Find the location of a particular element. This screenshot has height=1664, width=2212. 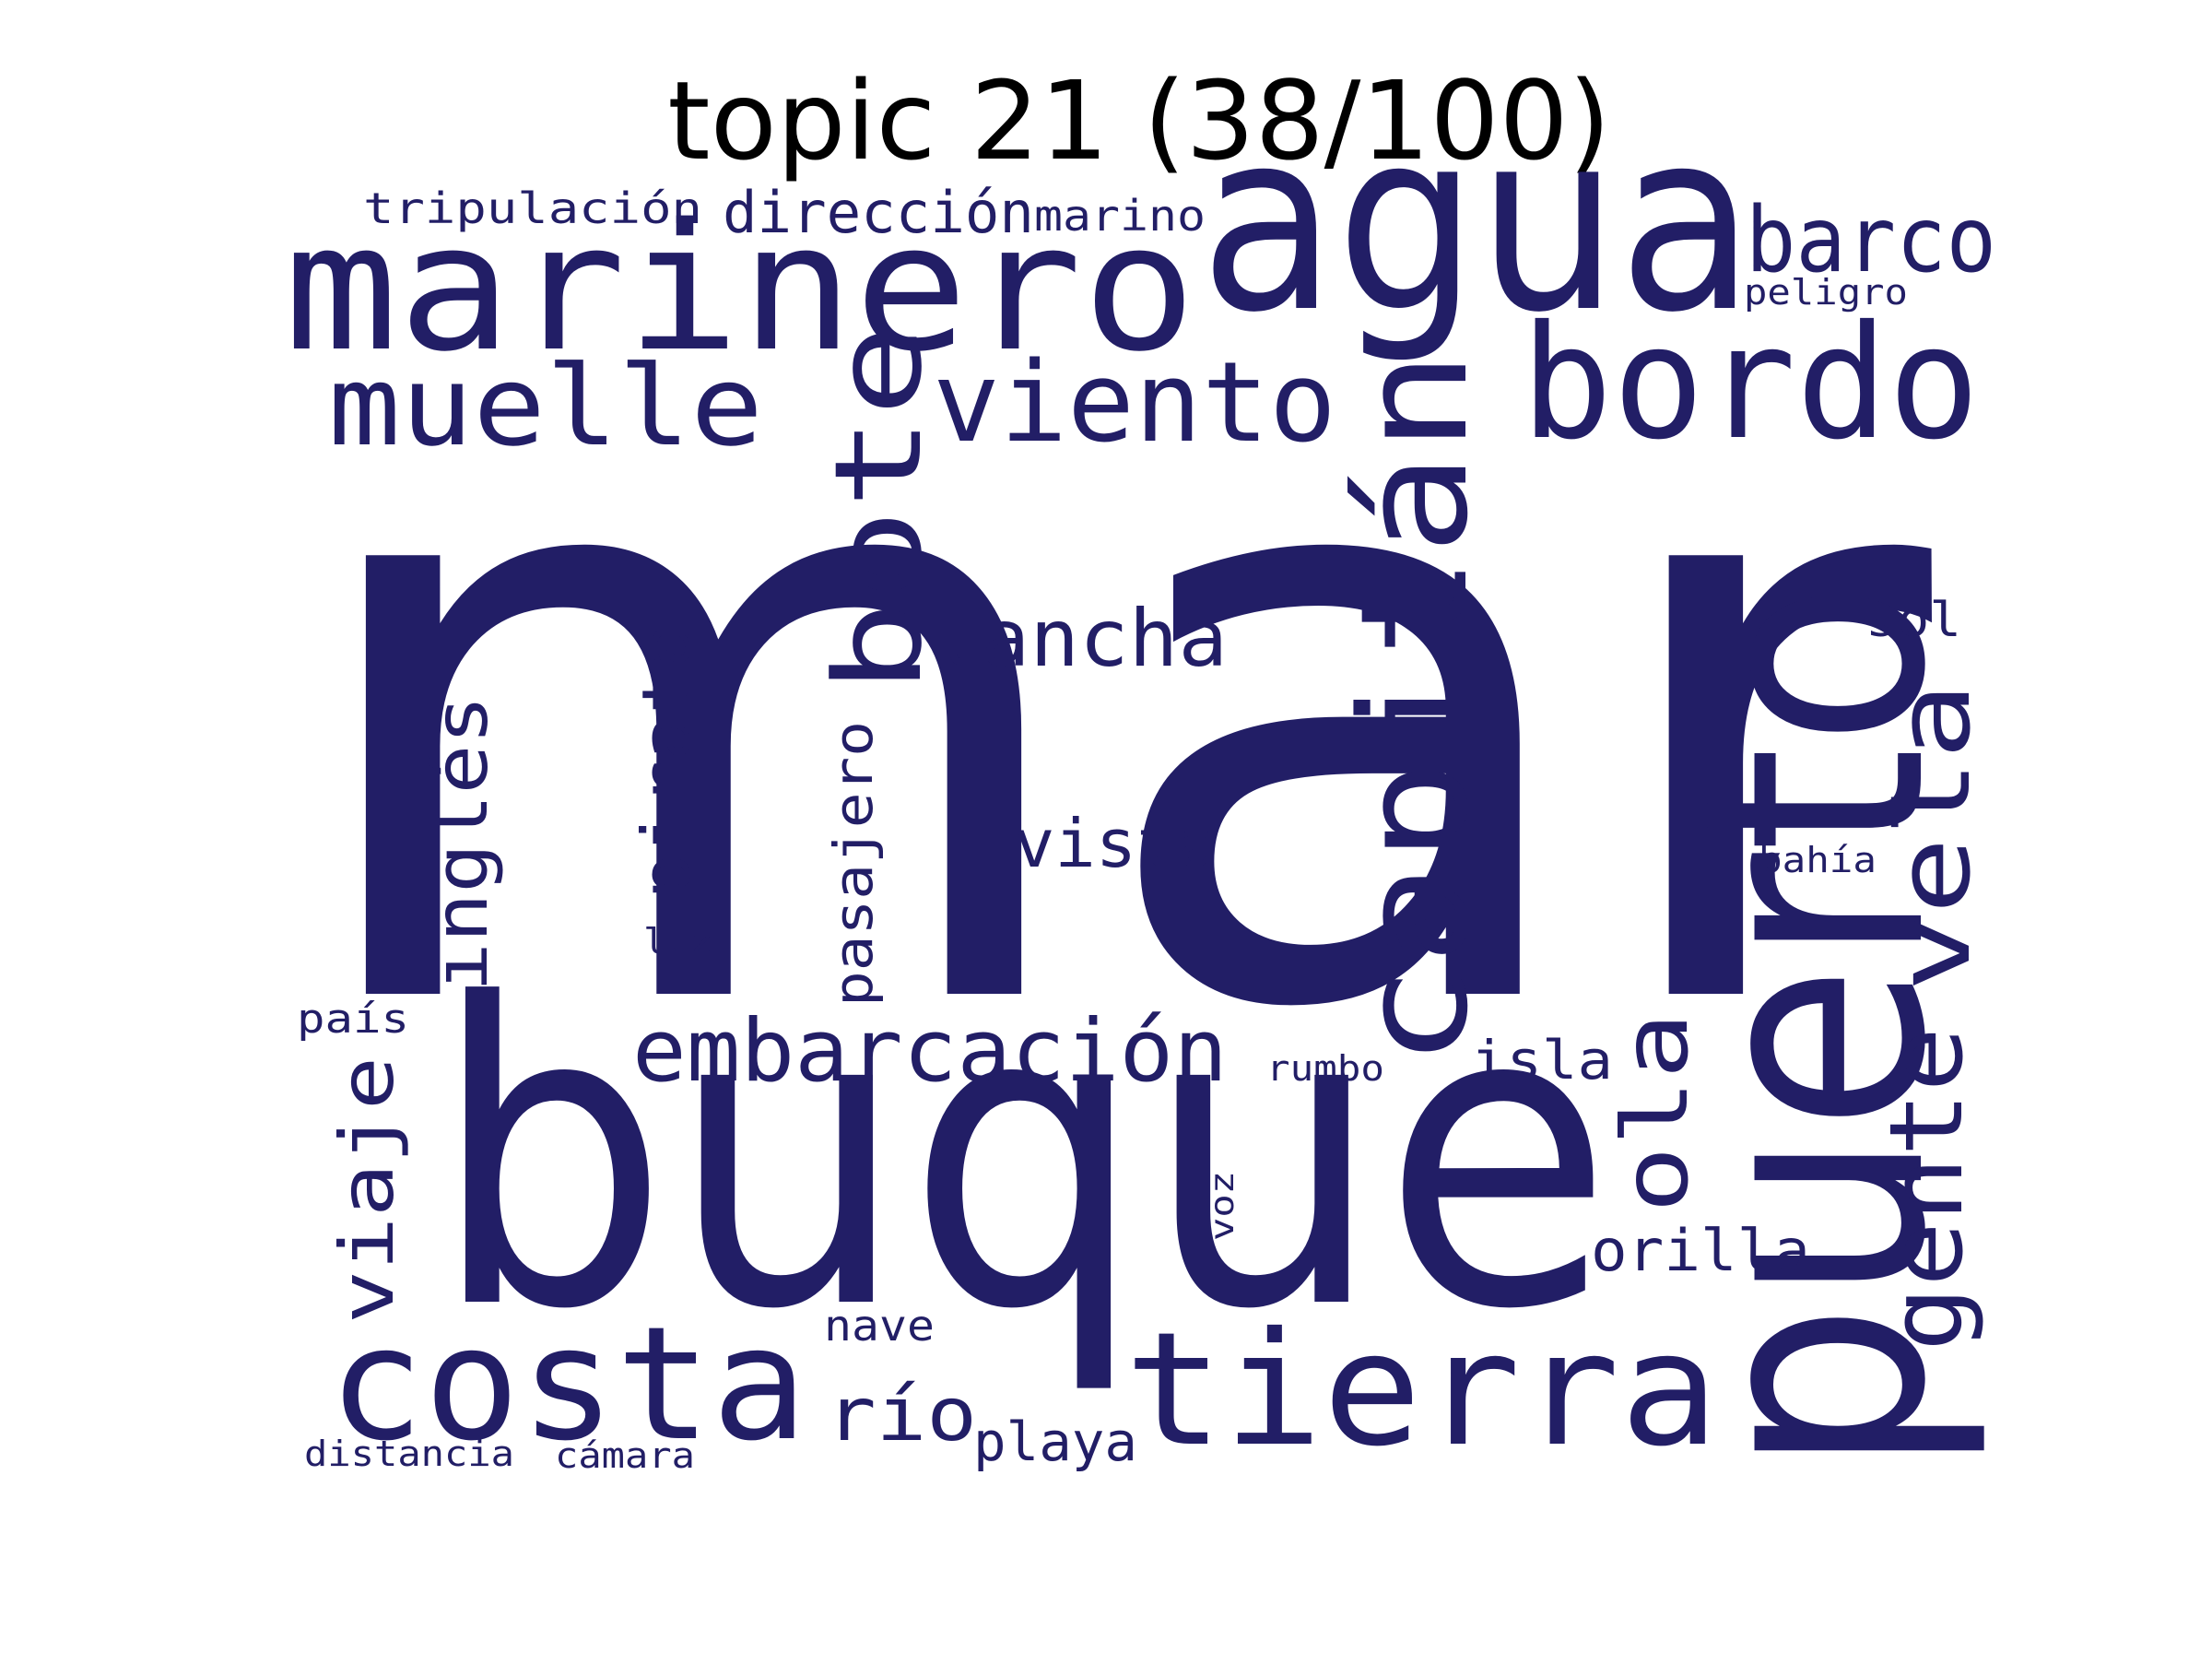

word-tierra: tierra is located at coordinates (1421, 1390).